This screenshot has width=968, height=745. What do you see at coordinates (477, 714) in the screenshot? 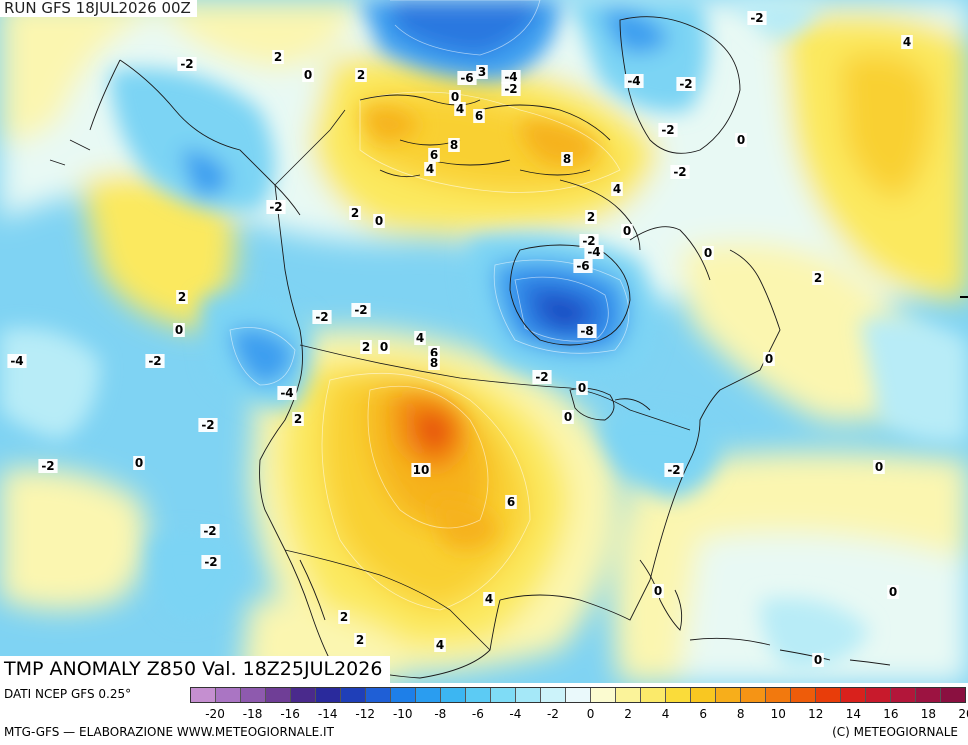
I see `legend-tick-label: -6` at bounding box center [477, 714].